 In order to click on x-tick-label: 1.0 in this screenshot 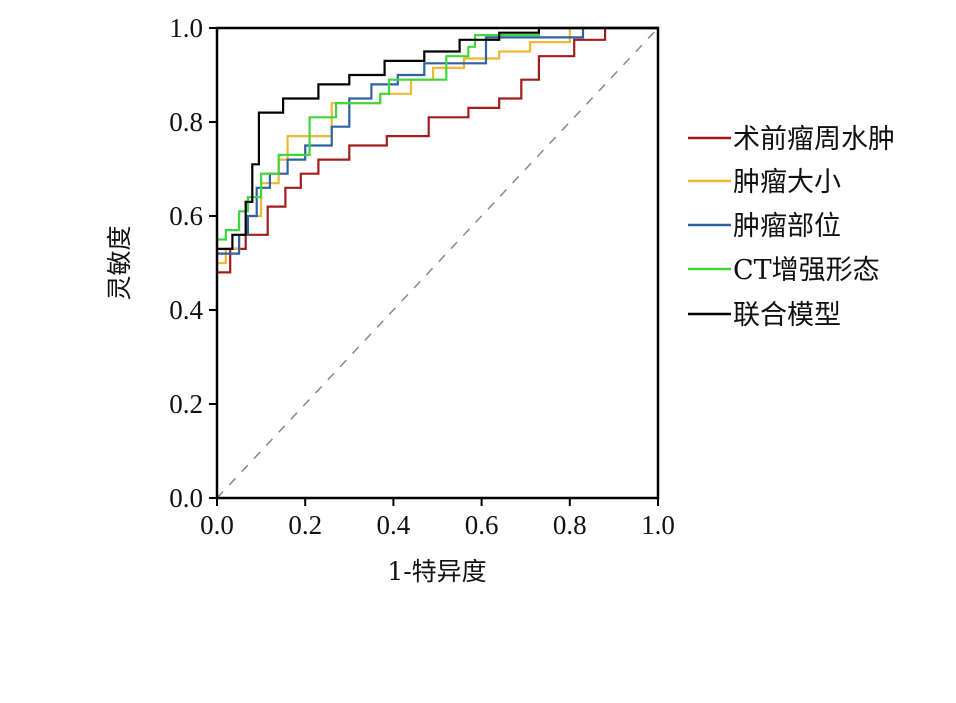, I will do `click(658, 525)`.